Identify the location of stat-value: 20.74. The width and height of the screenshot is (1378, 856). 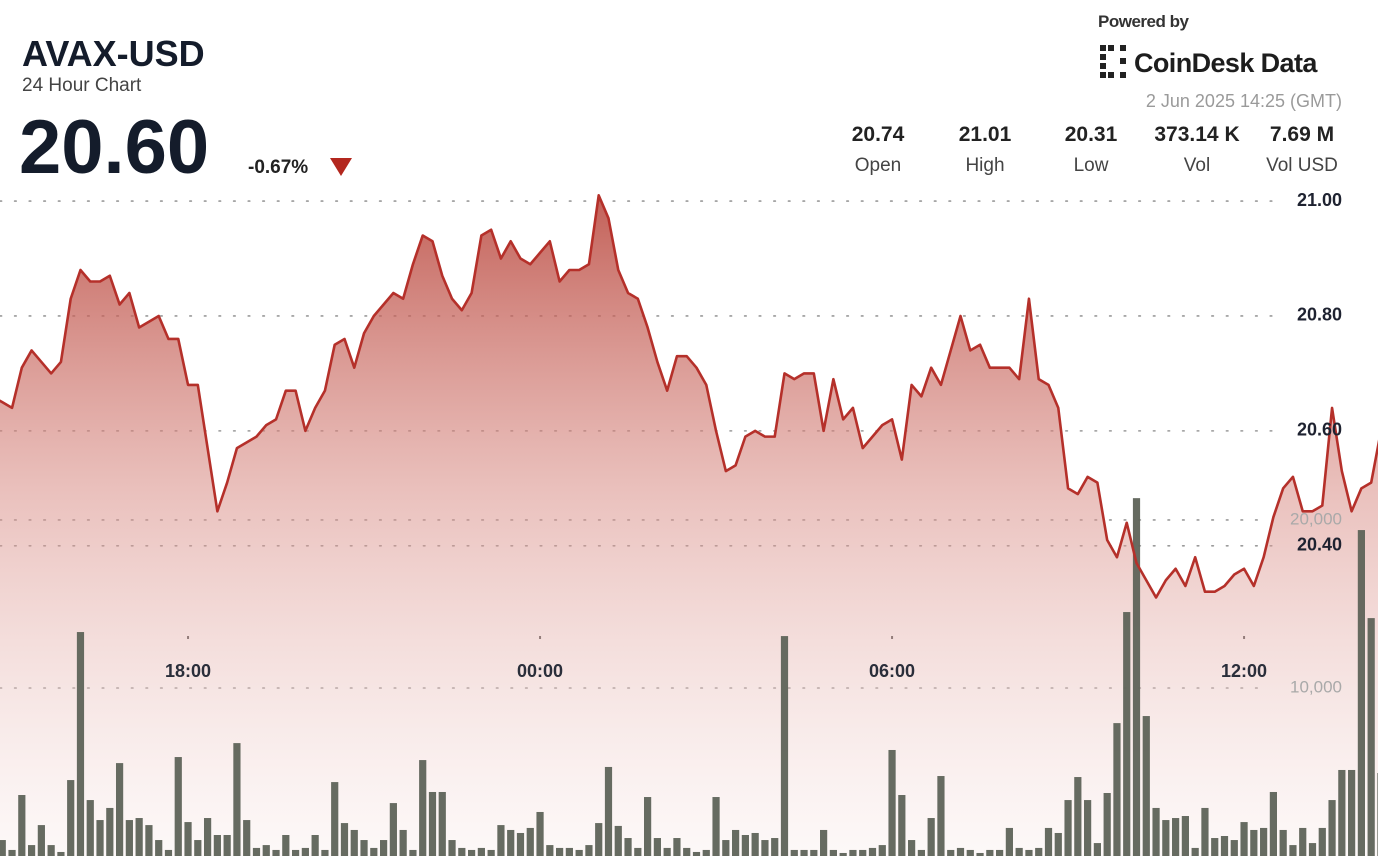
(878, 134).